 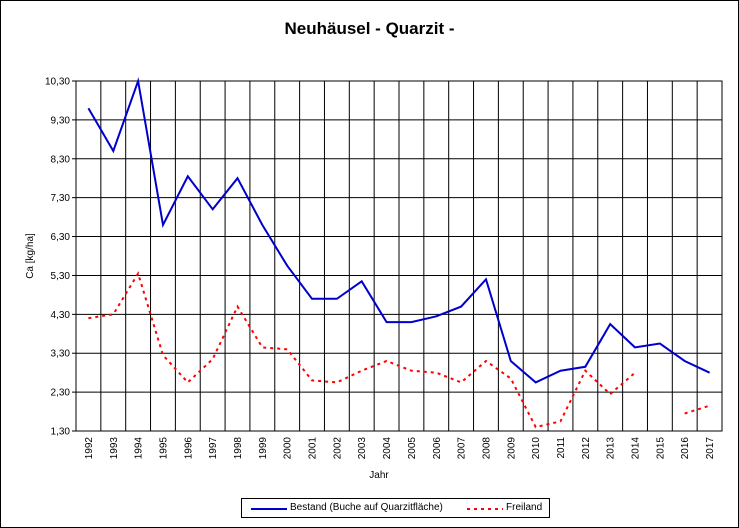 I want to click on x-tick-label: 2014, so click(x=636, y=448).